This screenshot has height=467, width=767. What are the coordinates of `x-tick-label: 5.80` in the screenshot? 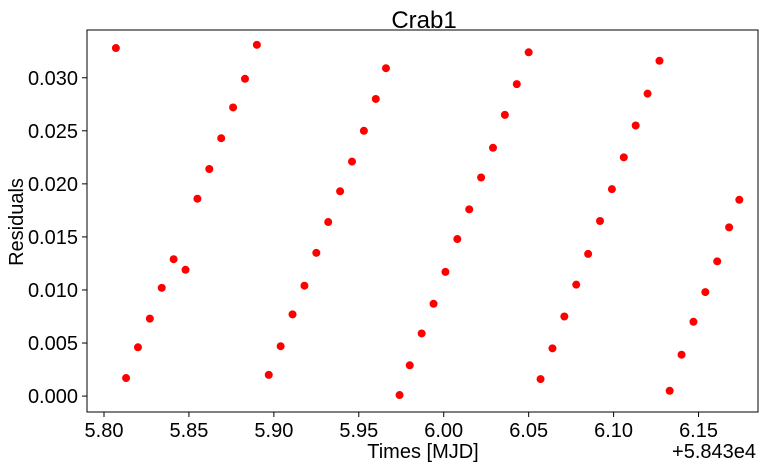 It's located at (104, 431).